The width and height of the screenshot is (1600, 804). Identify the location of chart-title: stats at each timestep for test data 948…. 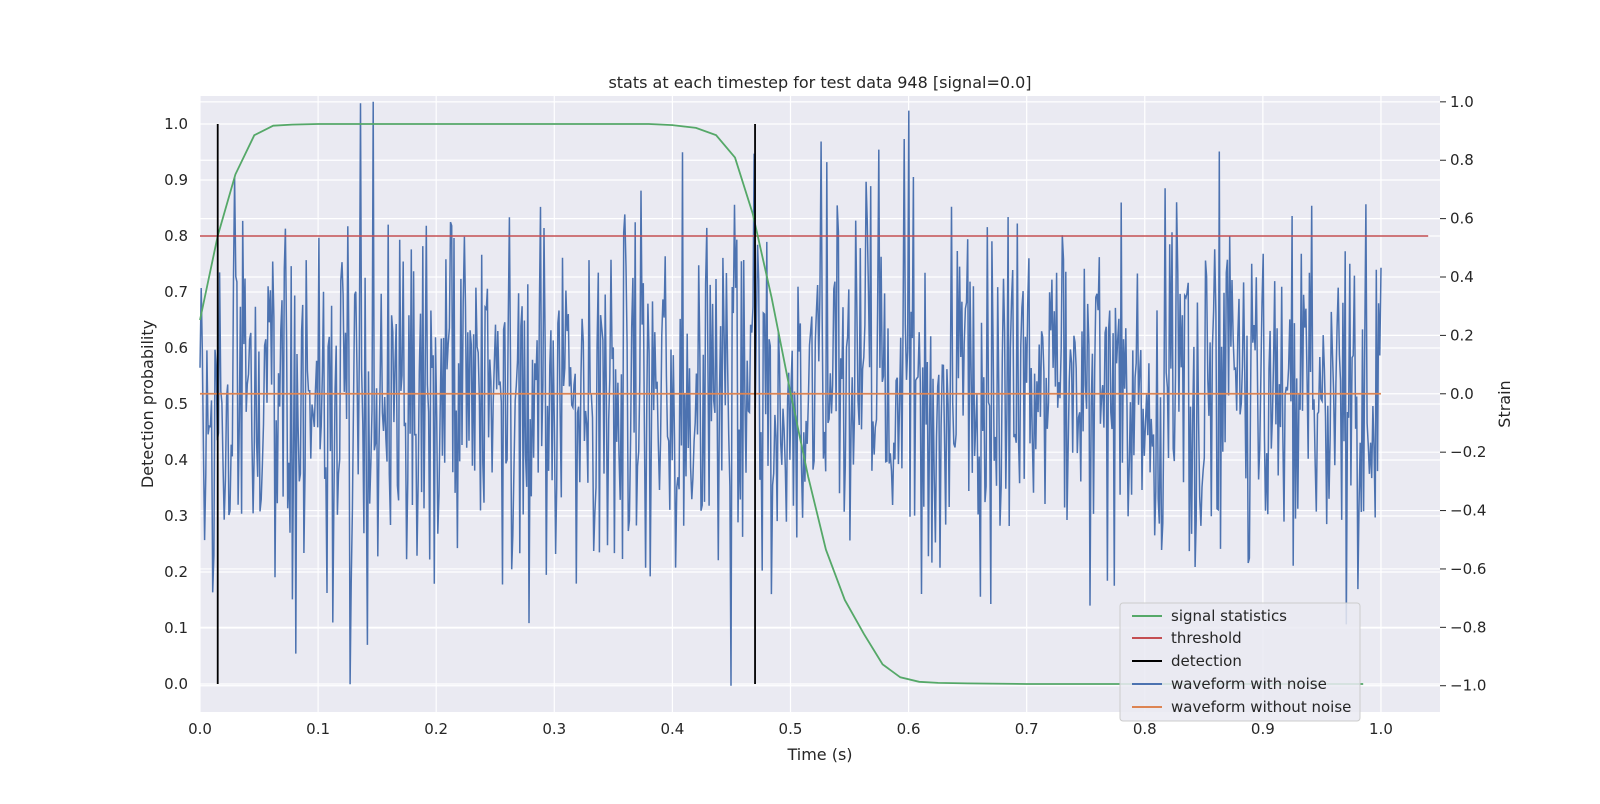
(819, 82).